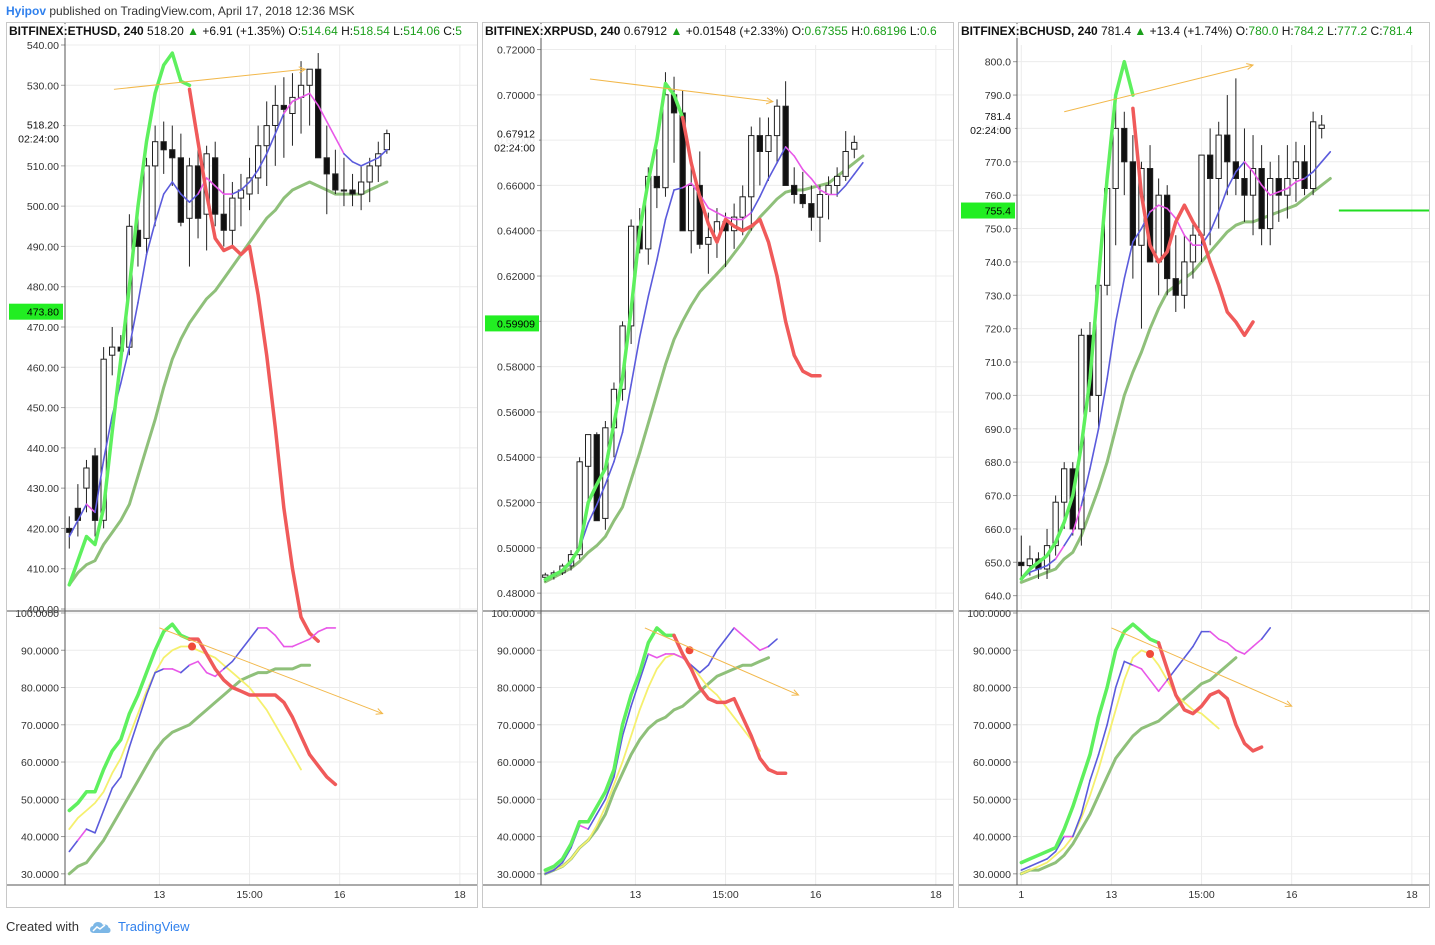 The height and width of the screenshot is (945, 1435). I want to click on level-tag-bg, so click(988, 210).